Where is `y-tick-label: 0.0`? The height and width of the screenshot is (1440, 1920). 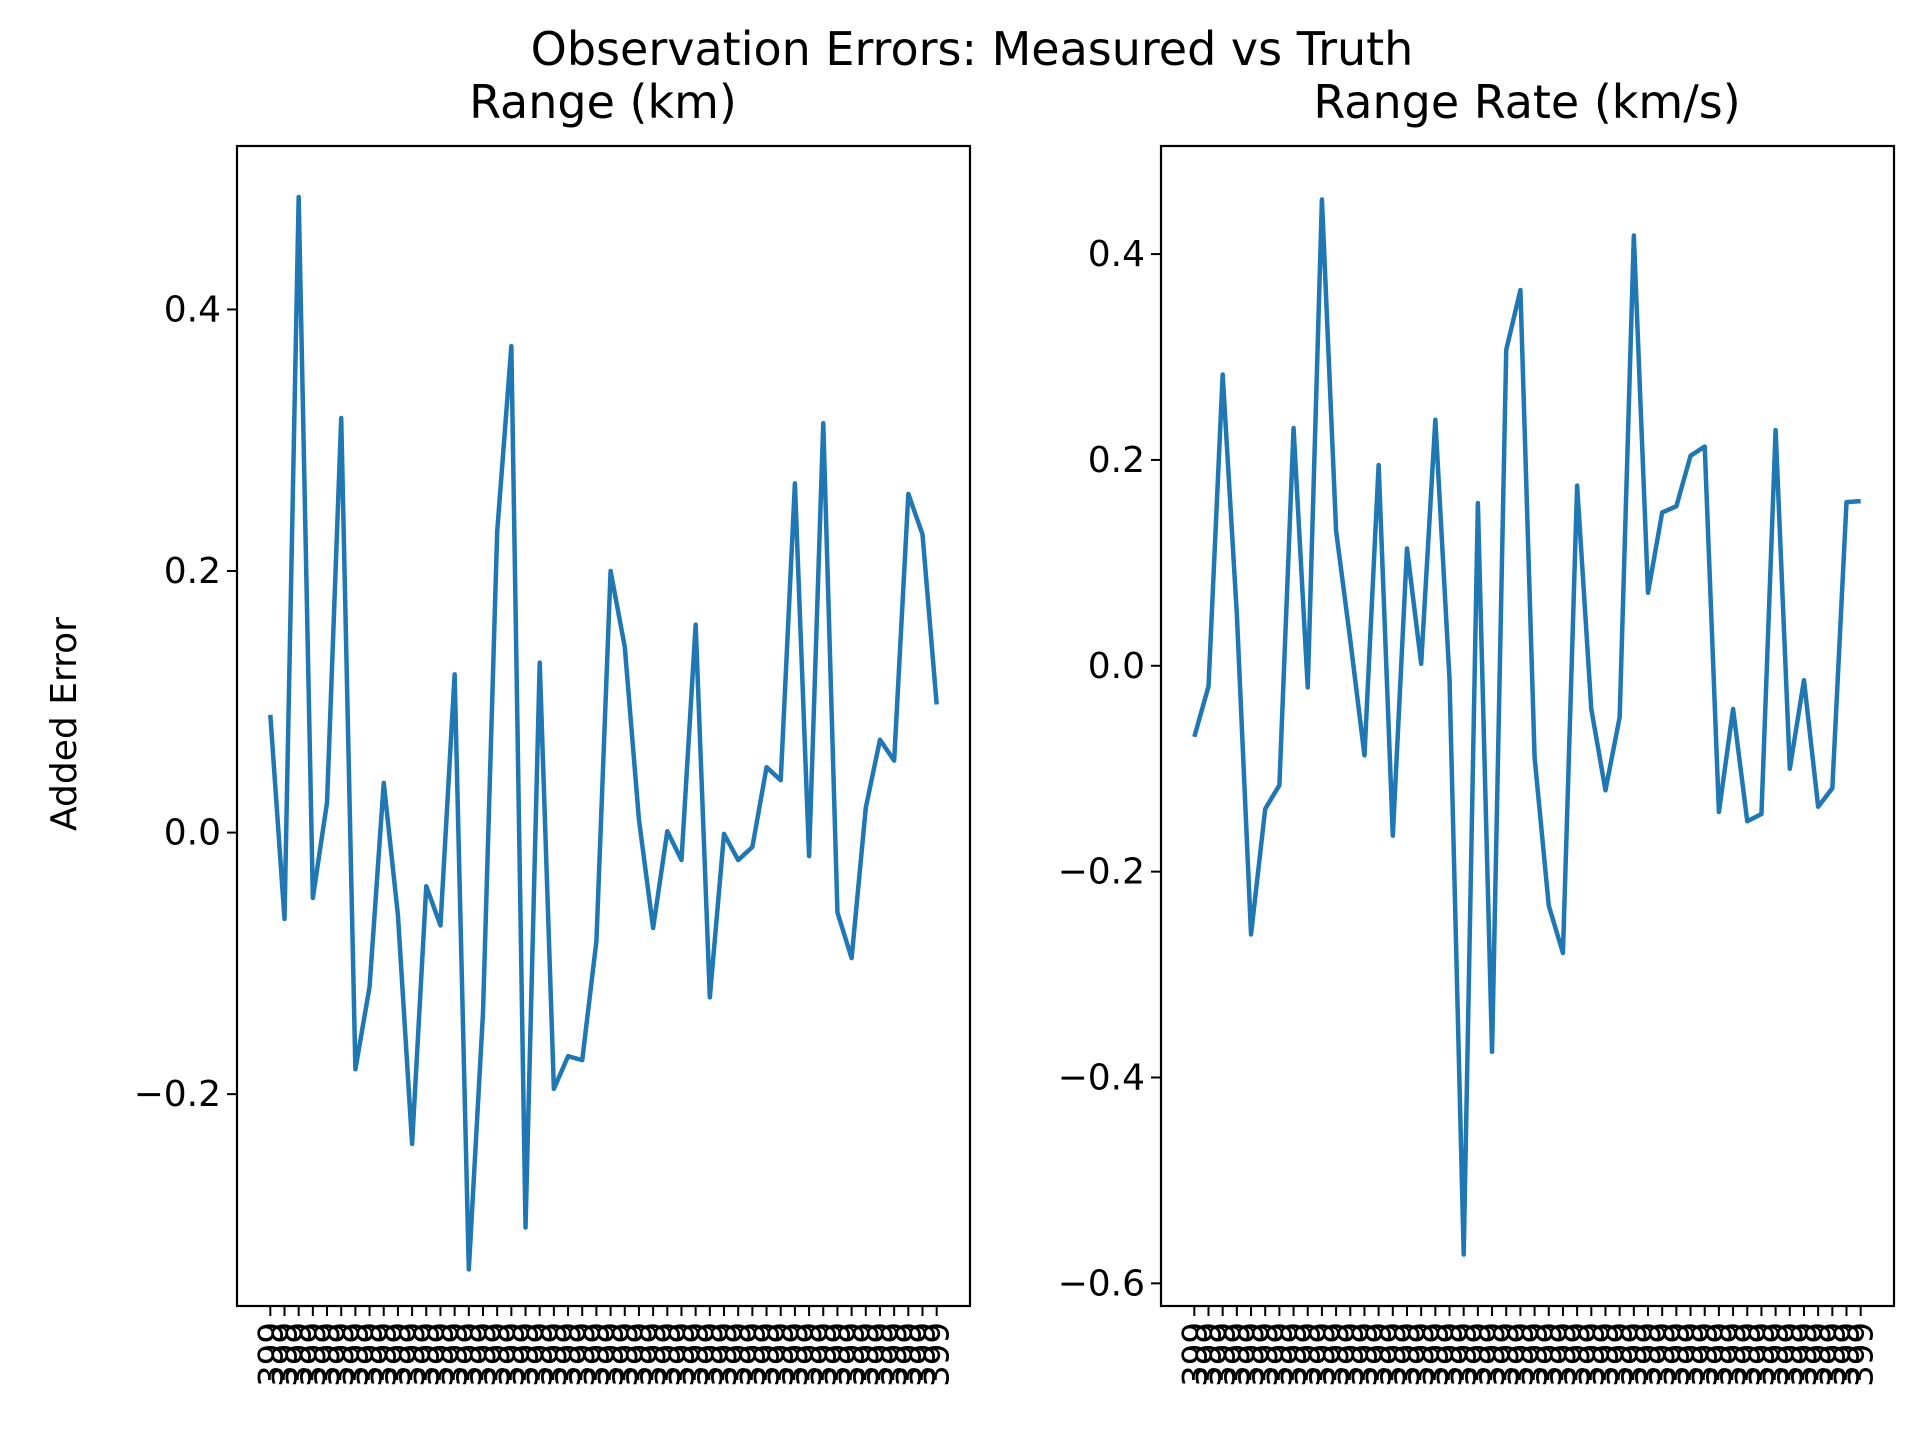
y-tick-label: 0.0 is located at coordinates (1116, 666).